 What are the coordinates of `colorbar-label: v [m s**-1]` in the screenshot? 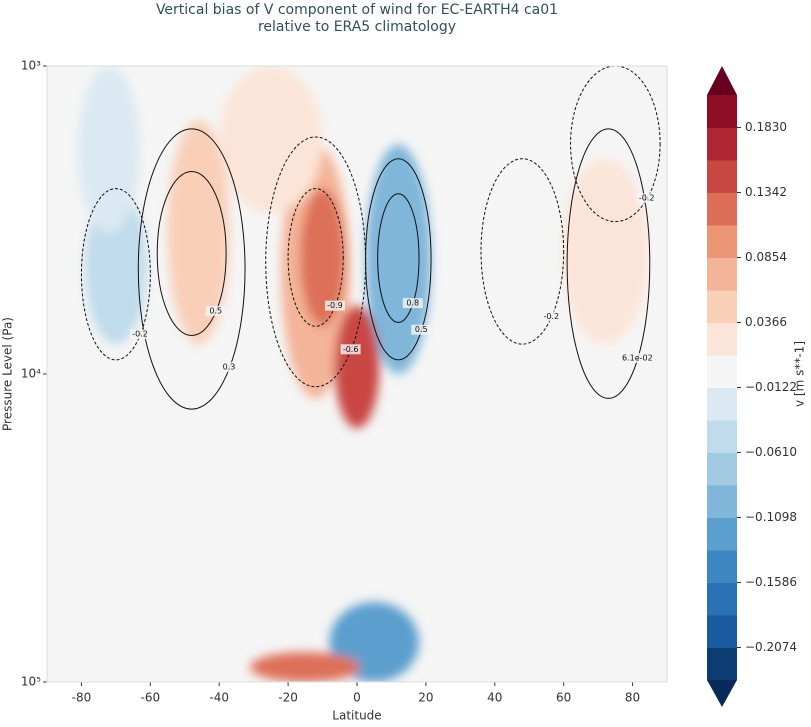 It's located at (800, 374).